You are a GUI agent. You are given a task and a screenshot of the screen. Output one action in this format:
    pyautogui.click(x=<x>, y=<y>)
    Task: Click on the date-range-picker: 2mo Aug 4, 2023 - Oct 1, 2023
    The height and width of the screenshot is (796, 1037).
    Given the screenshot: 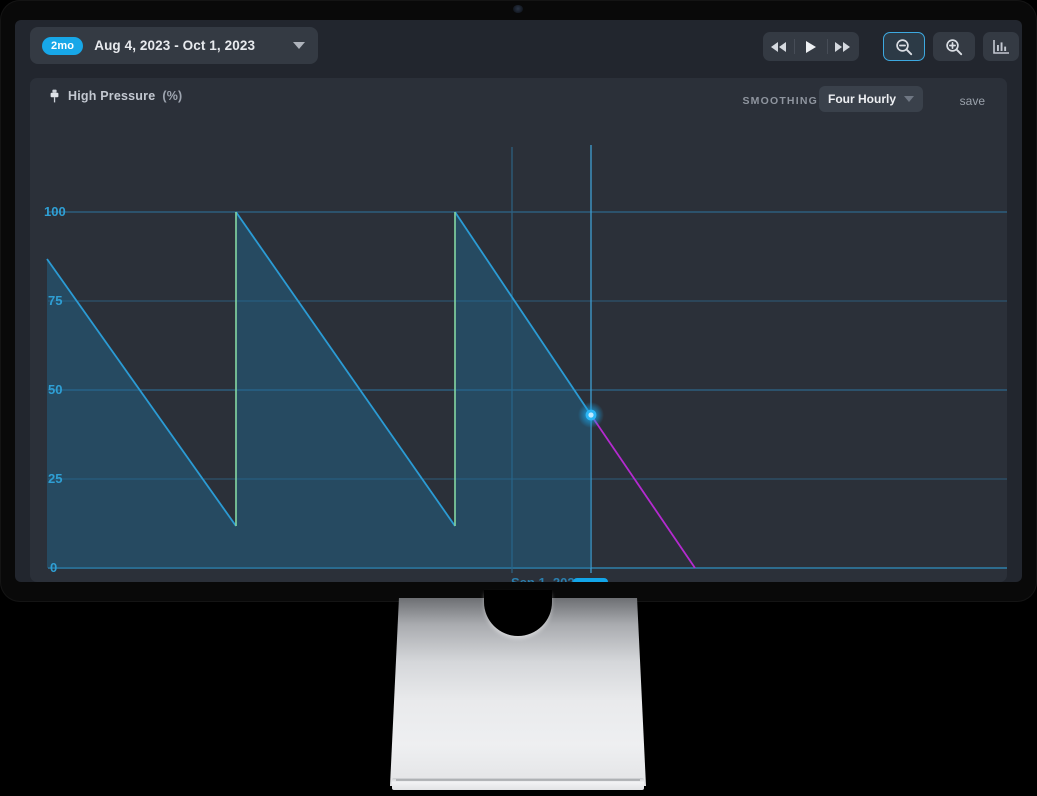 What is the action you would take?
    pyautogui.click(x=174, y=45)
    